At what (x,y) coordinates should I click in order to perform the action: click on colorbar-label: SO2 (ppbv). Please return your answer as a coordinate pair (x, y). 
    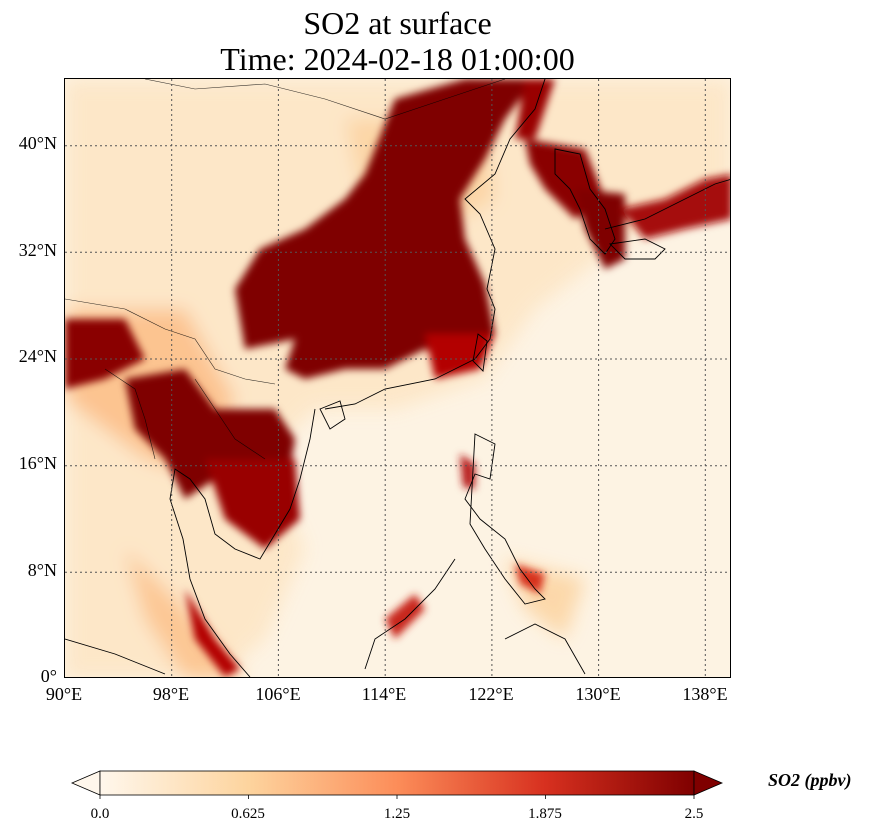
    Looking at the image, I should click on (810, 780).